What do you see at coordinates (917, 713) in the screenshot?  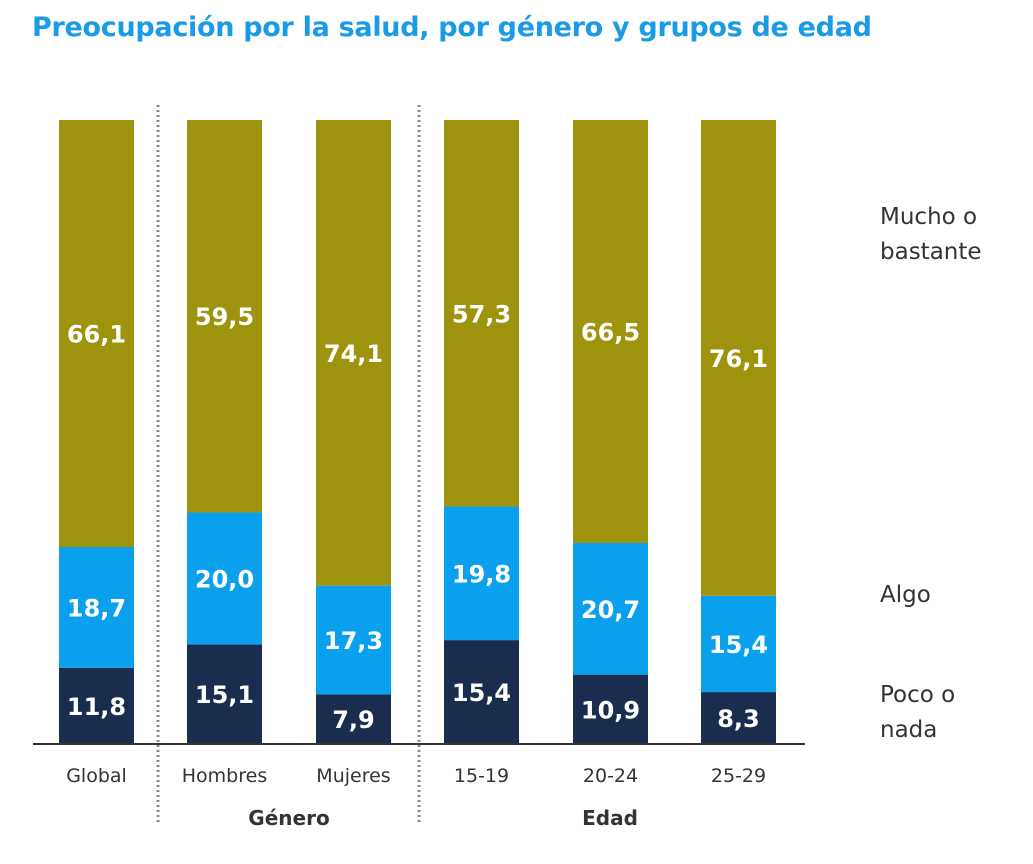 I see `legend-poco-o-nada: Poco o nada` at bounding box center [917, 713].